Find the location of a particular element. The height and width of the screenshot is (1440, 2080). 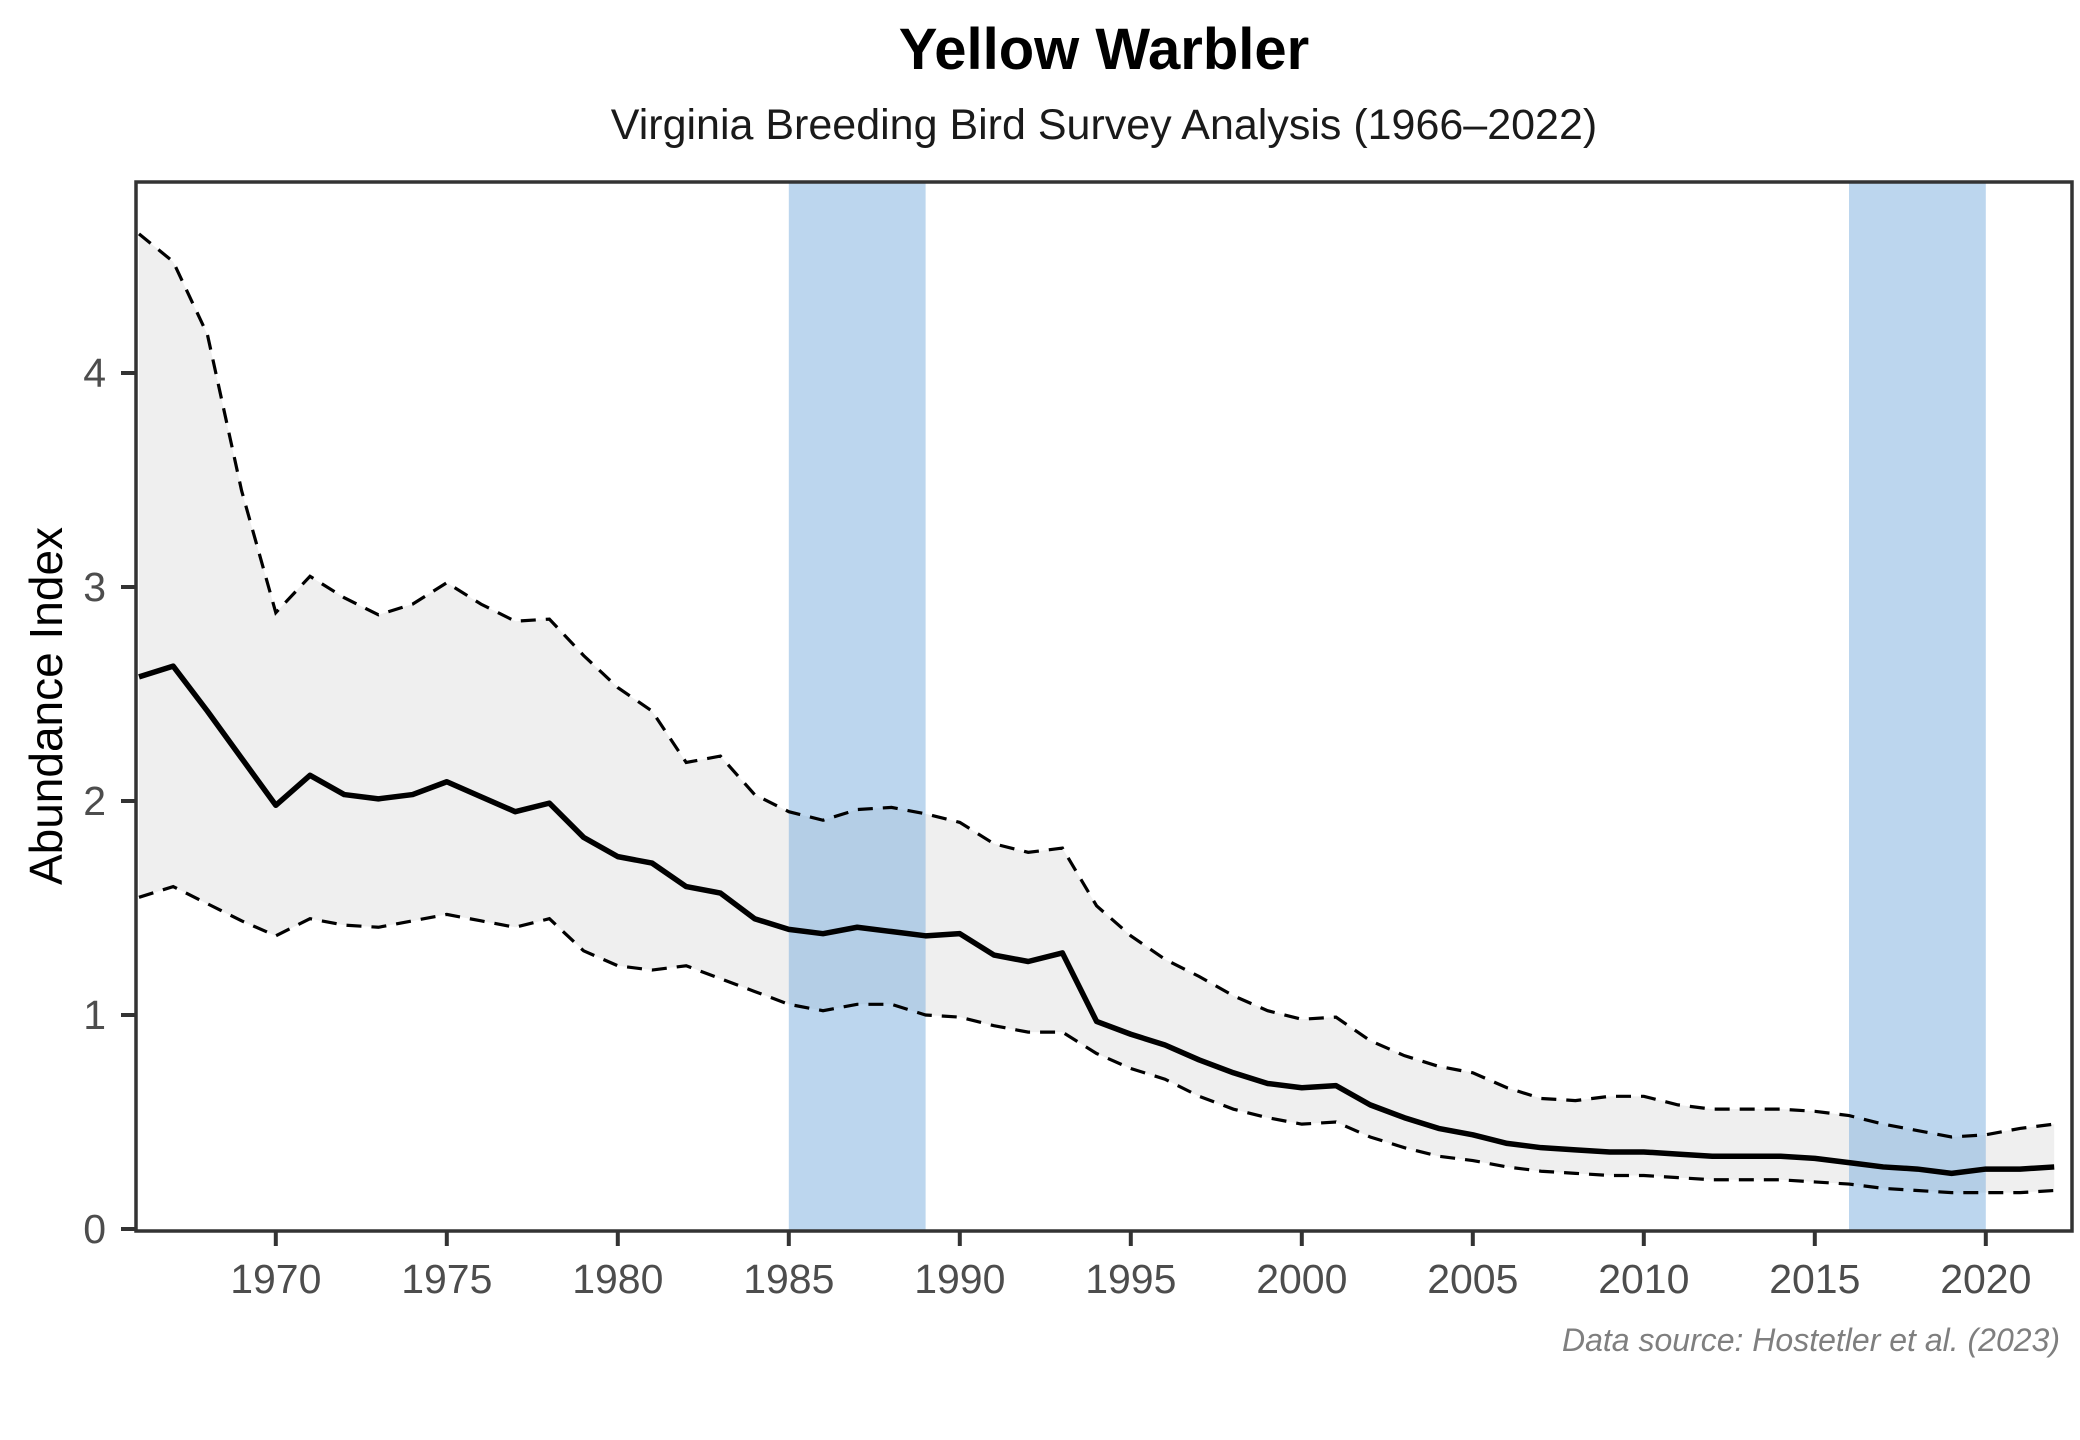

x-axis-tick-label: 1990 is located at coordinates (959, 1279).